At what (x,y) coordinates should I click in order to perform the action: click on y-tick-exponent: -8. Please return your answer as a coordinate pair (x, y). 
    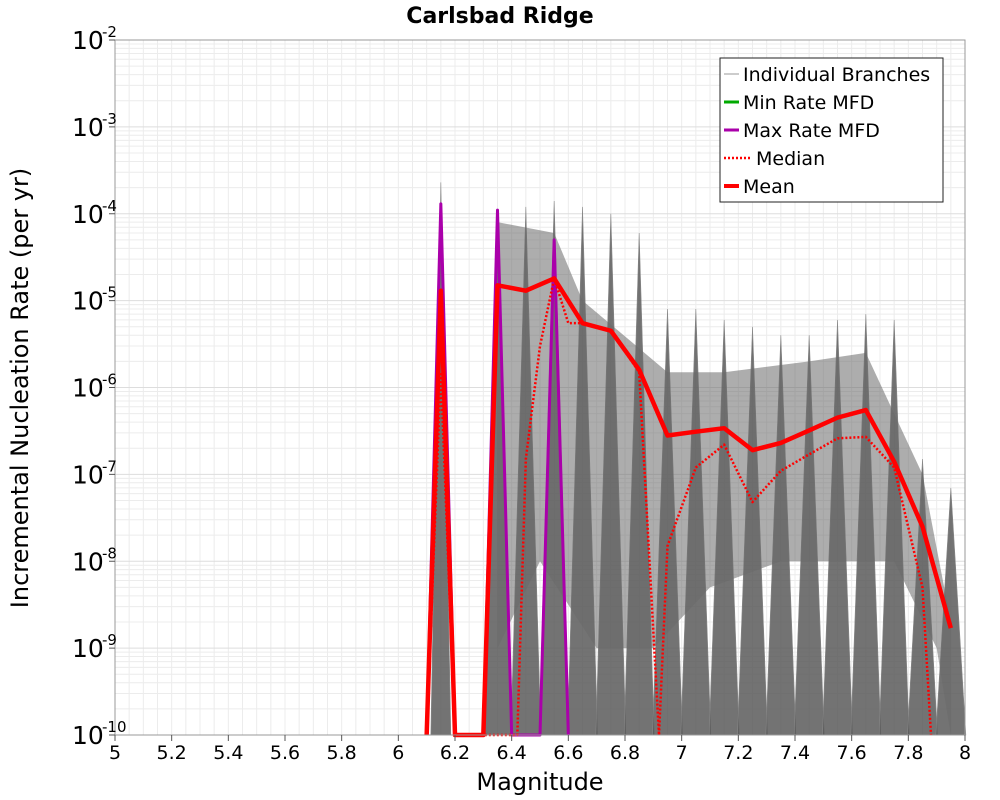
    Looking at the image, I should click on (109, 553).